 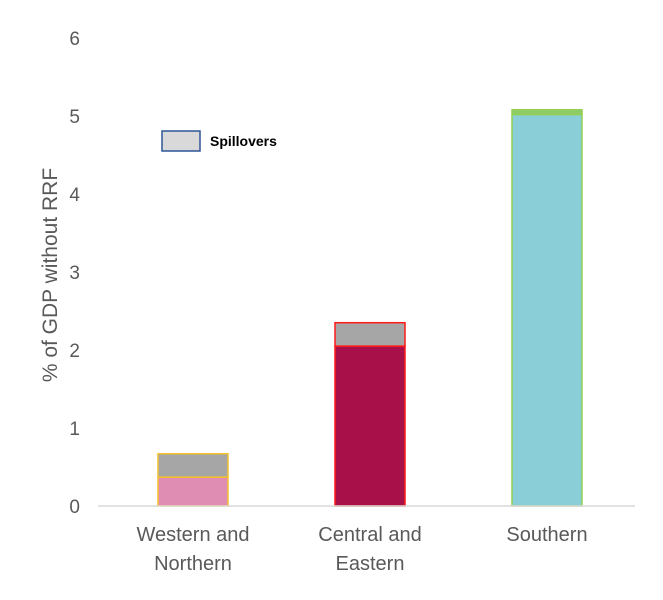 I want to click on y-tick-3: 3, so click(x=74, y=273).